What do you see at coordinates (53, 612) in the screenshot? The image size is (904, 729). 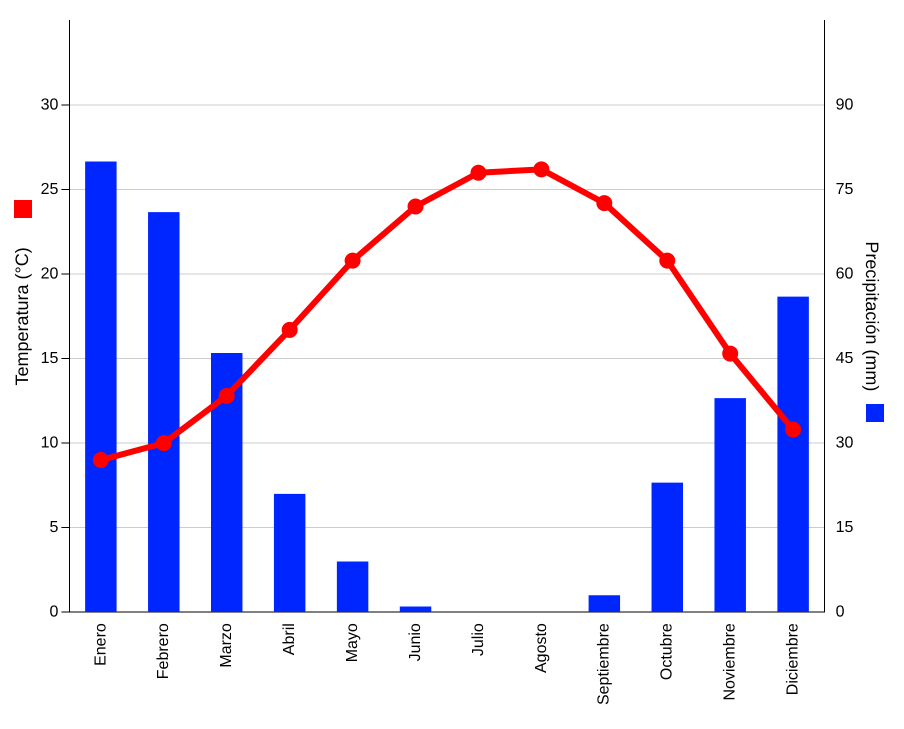 I see `y-tick-label: 0` at bounding box center [53, 612].